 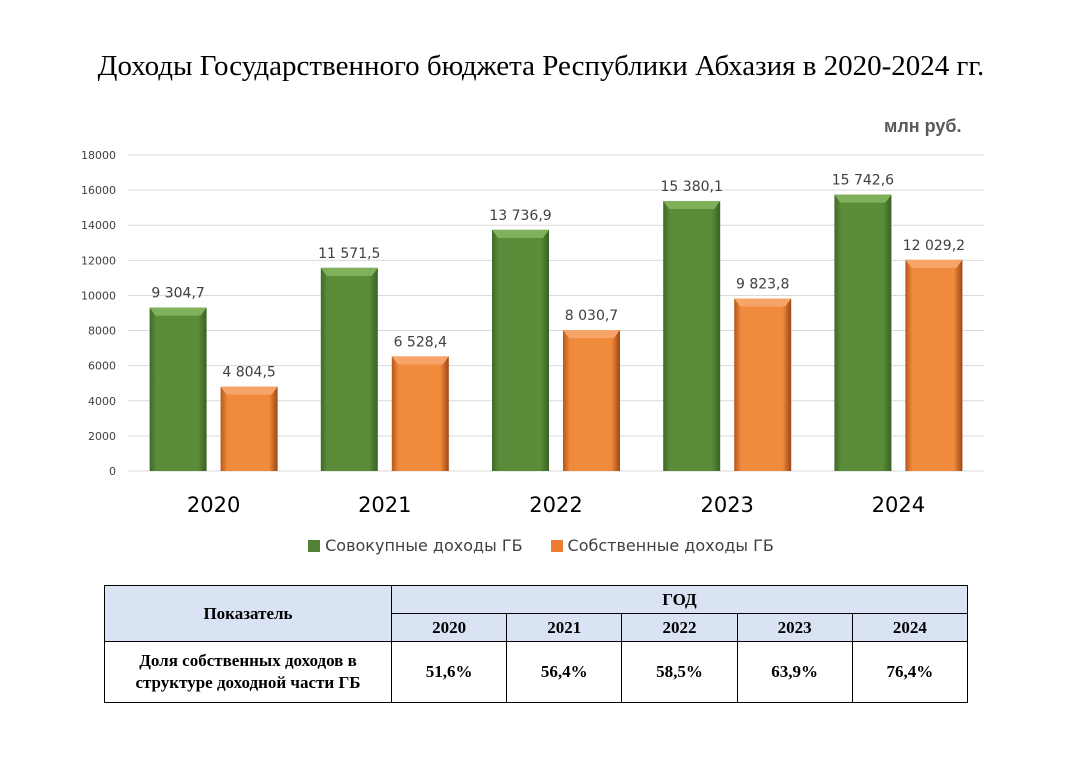 I want to click on data-label: 8 030,7, so click(x=591, y=316).